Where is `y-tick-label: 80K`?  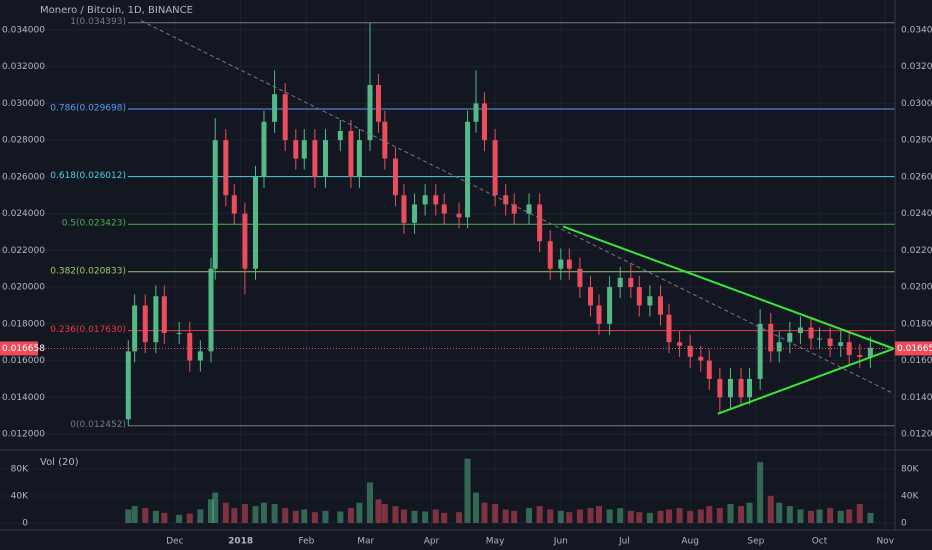
y-tick-label: 80K is located at coordinates (20, 469).